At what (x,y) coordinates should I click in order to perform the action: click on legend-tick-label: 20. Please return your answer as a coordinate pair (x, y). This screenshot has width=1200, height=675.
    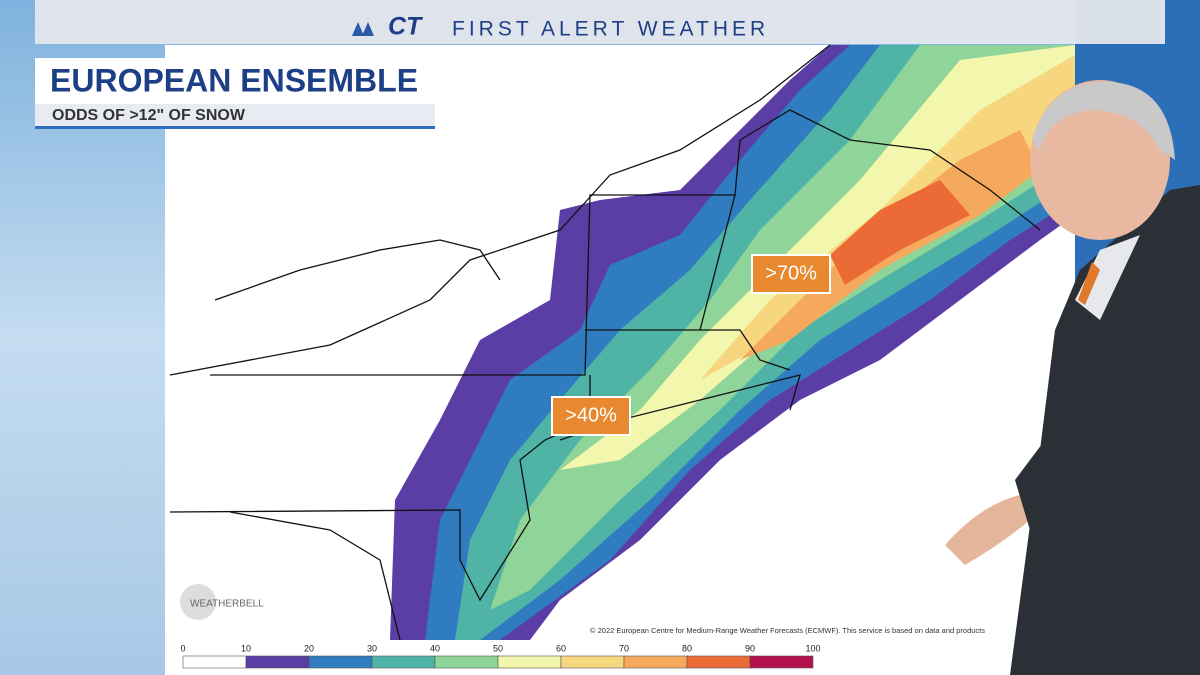
    Looking at the image, I should click on (309, 648).